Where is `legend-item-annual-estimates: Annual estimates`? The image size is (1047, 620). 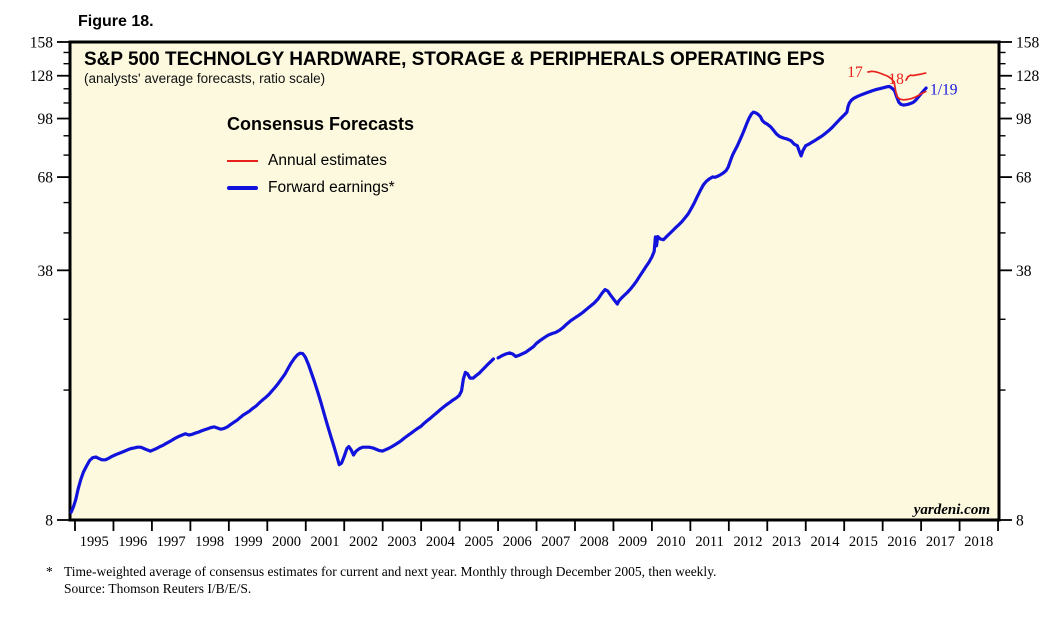
legend-item-annual-estimates: Annual estimates is located at coordinates (320, 160).